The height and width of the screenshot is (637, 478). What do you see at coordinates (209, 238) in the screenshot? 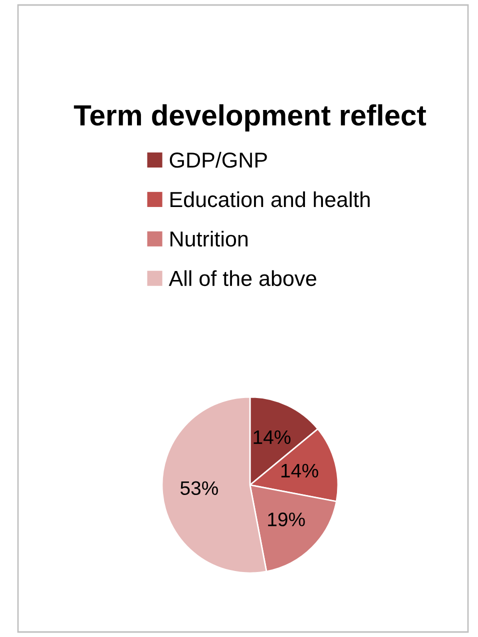
I see `legend-label: Nutrition` at bounding box center [209, 238].